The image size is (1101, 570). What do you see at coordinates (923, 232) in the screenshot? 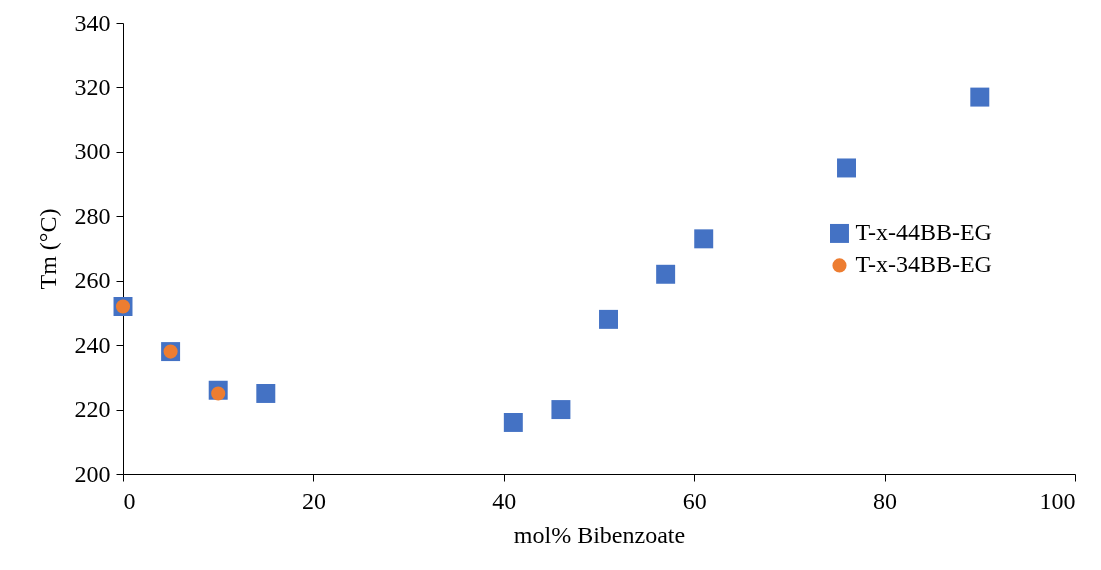
I see `legend-label: T-x-44BB-EG` at bounding box center [923, 232].